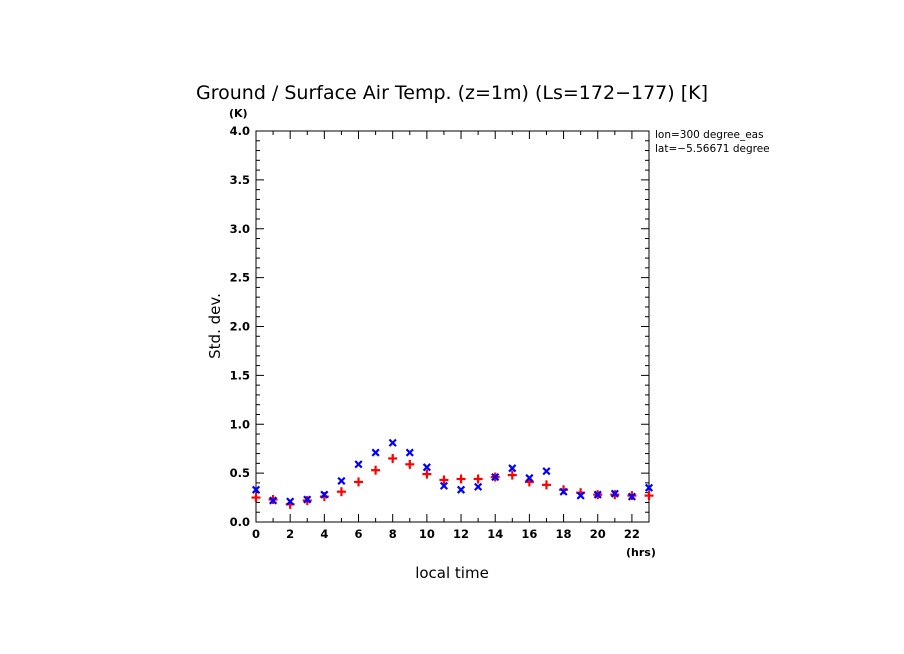  Describe the element at coordinates (240, 229) in the screenshot. I see `y-tick-label: 3.0` at that location.